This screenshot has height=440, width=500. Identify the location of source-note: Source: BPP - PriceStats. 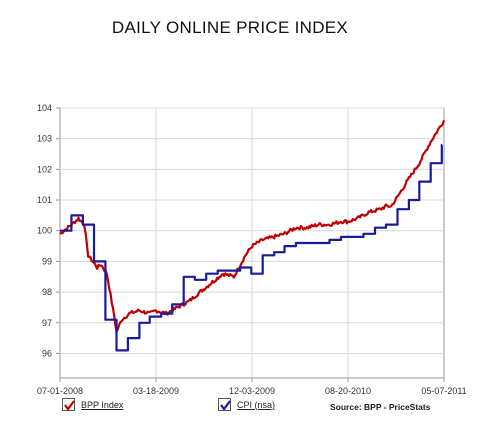
(380, 407).